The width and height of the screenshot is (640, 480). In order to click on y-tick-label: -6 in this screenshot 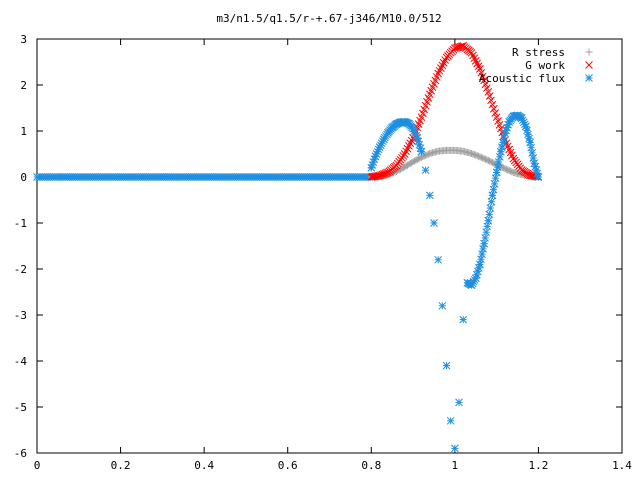, I will do `click(20, 453)`.